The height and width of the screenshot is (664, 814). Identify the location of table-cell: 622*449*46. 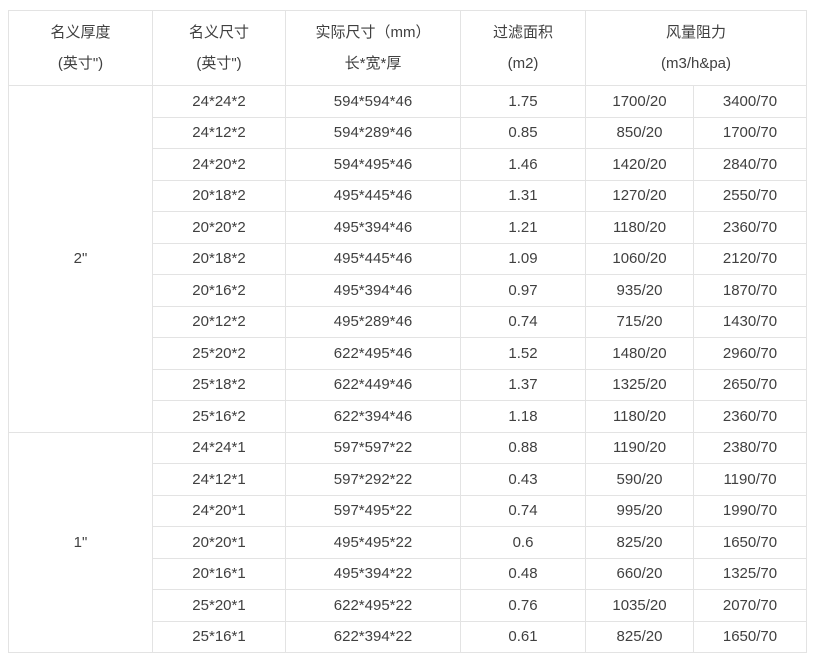
(373, 384).